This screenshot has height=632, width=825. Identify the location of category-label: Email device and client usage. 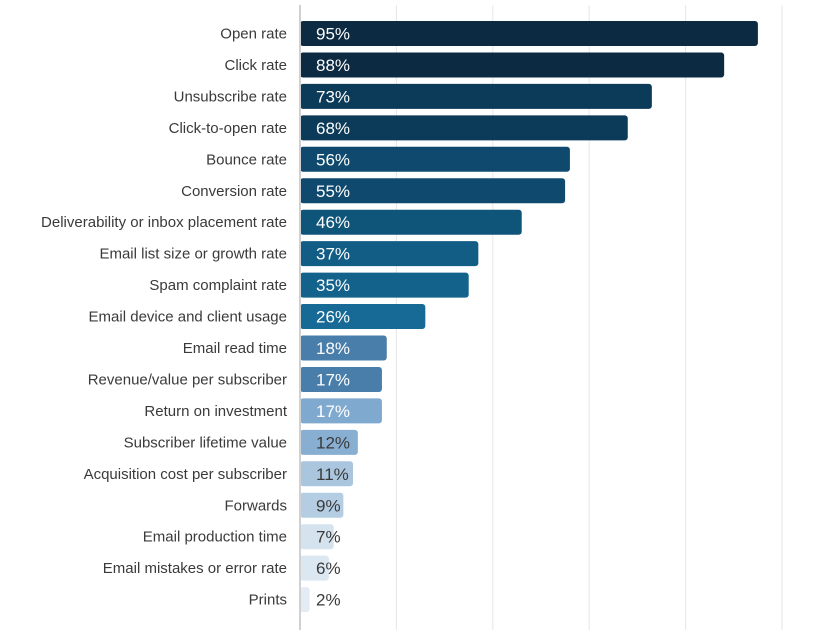
(188, 317).